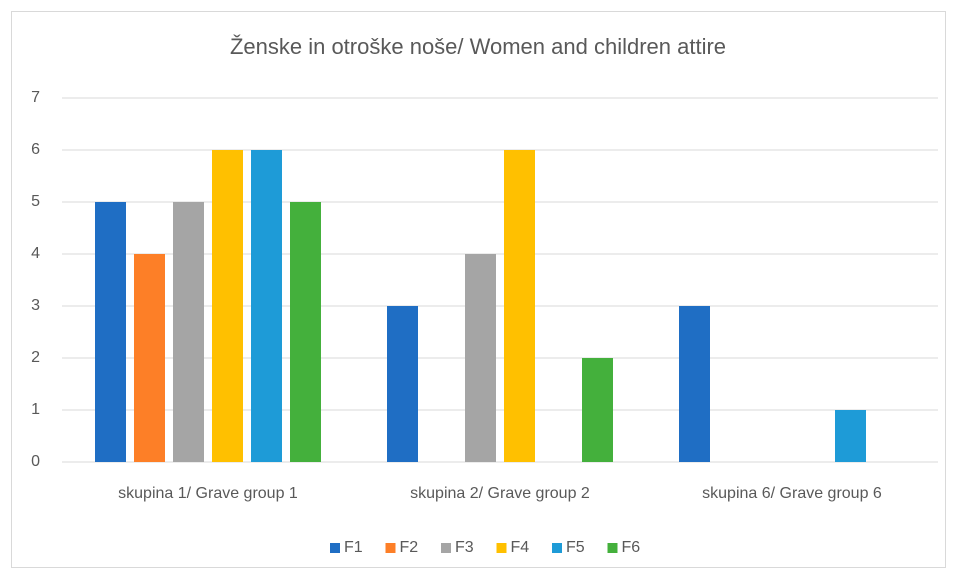 This screenshot has width=957, height=579. Describe the element at coordinates (409, 547) in the screenshot. I see `legend-label: F2` at that location.